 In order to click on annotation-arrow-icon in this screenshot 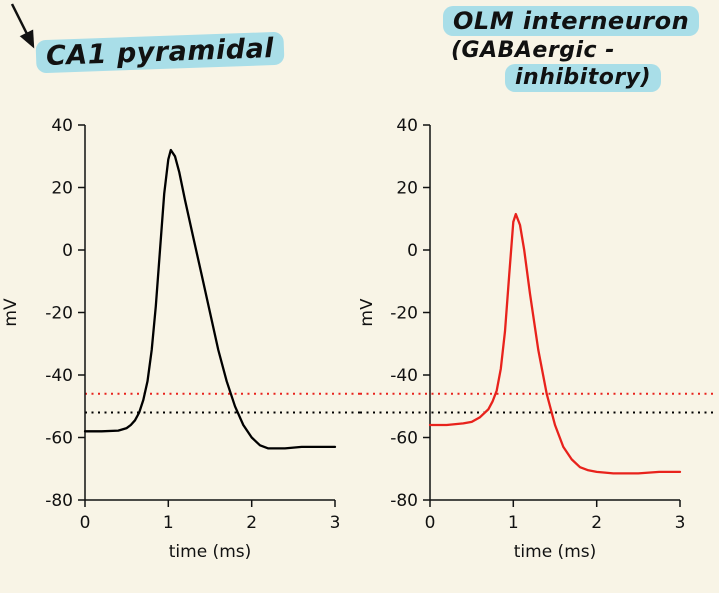, I will do `click(22, 26)`.